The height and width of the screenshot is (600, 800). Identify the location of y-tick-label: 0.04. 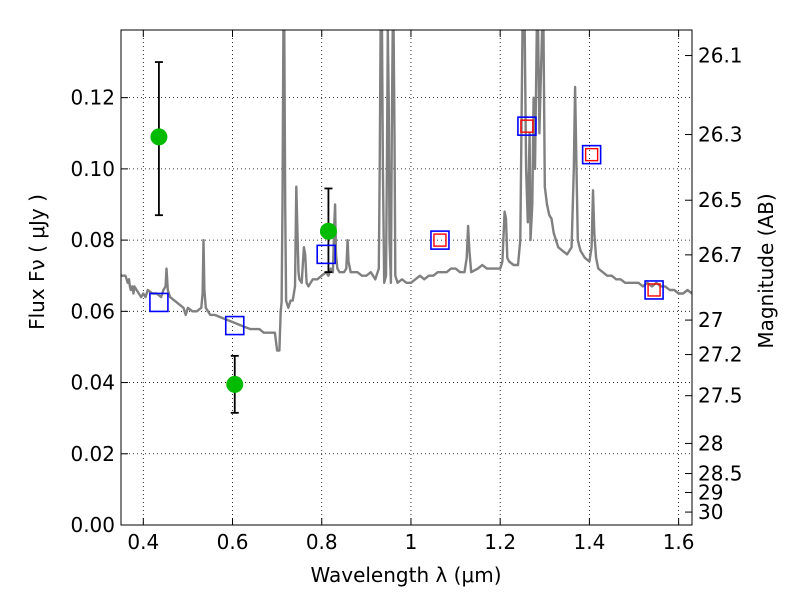
(92, 383).